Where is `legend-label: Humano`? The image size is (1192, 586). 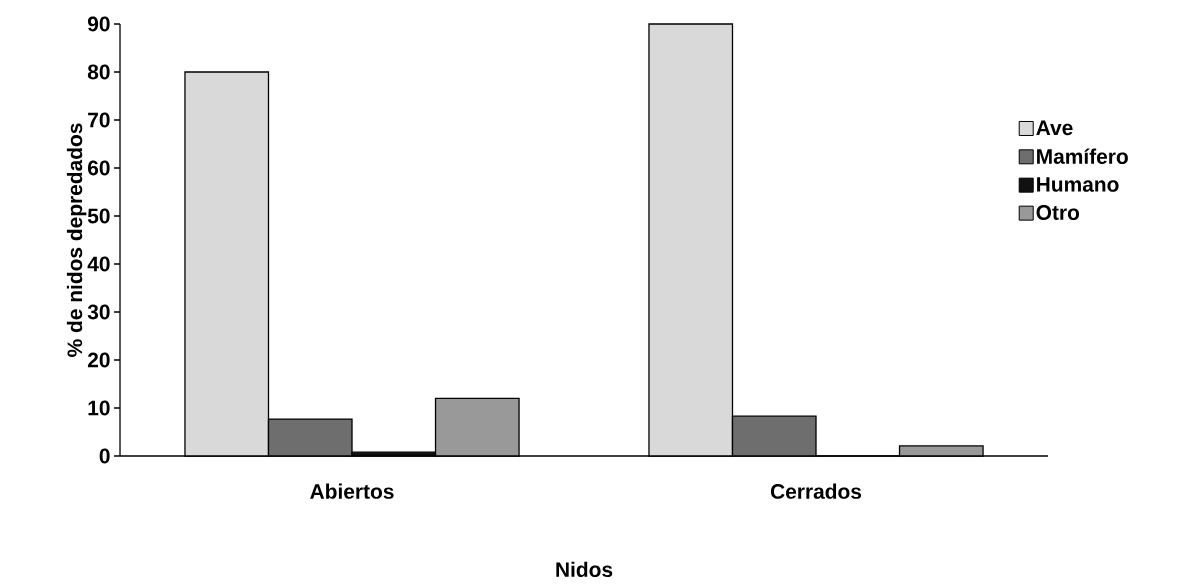
legend-label: Humano is located at coordinates (1078, 184).